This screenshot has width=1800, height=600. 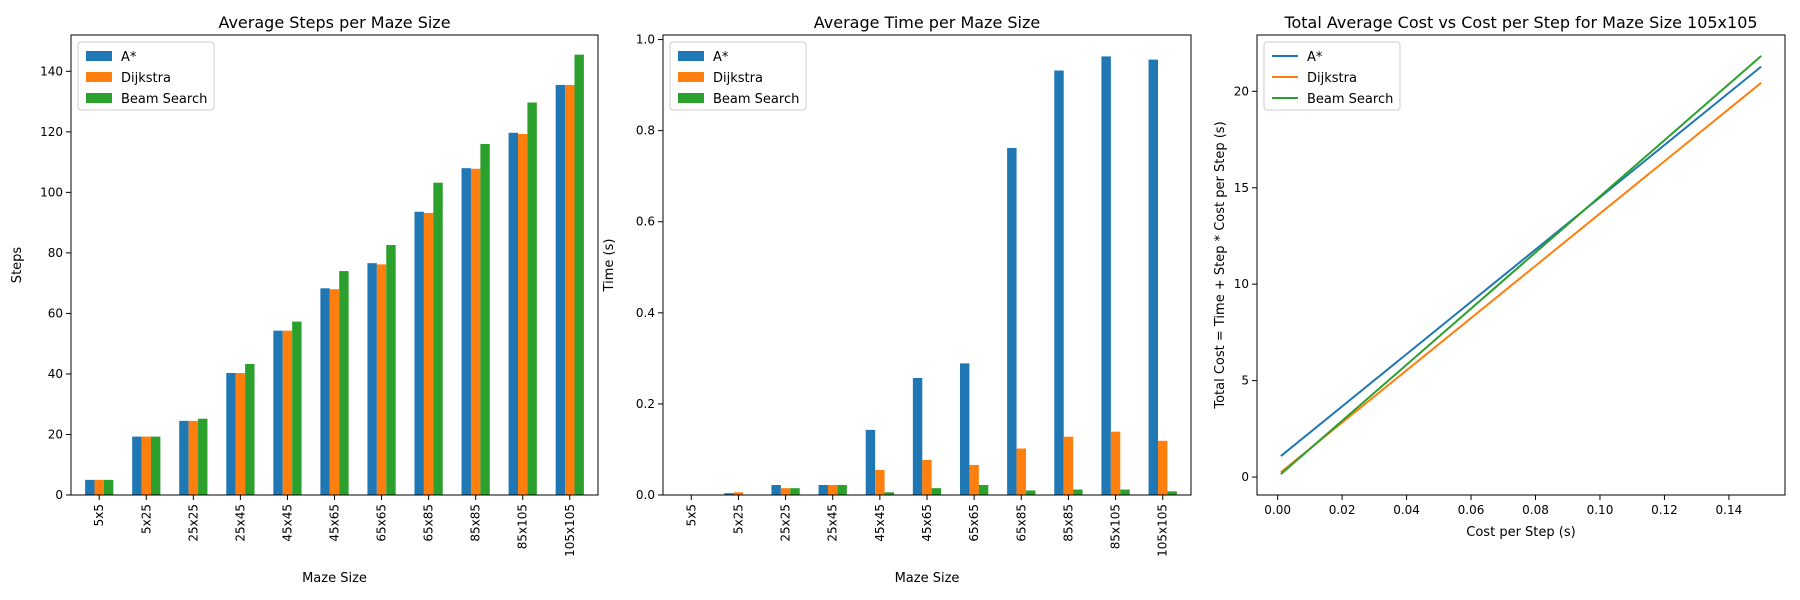 I want to click on x-axis-label-0: Maze Size, so click(x=334, y=578).